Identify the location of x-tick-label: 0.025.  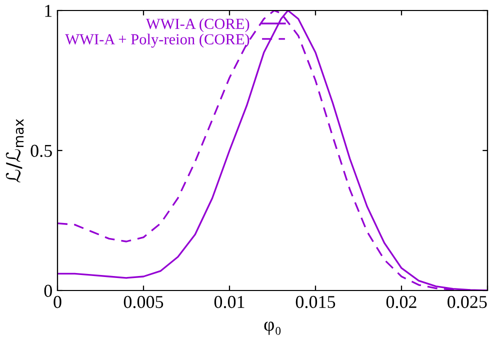
(467, 302).